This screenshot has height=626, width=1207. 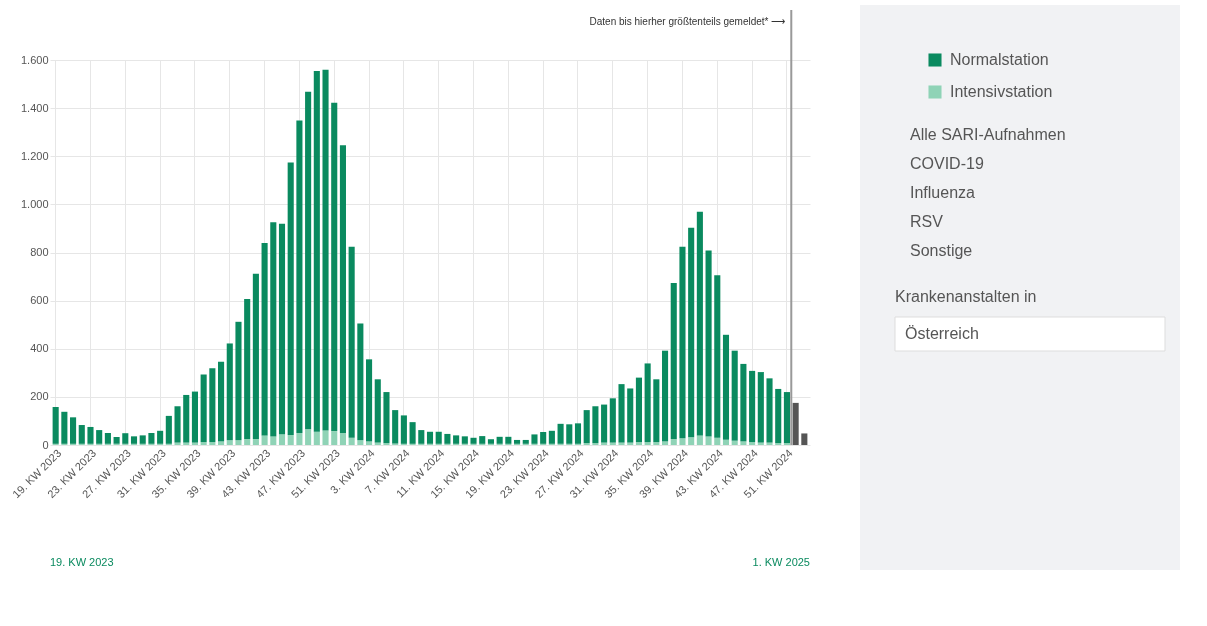 I want to click on text: Sonstige, so click(x=941, y=250).